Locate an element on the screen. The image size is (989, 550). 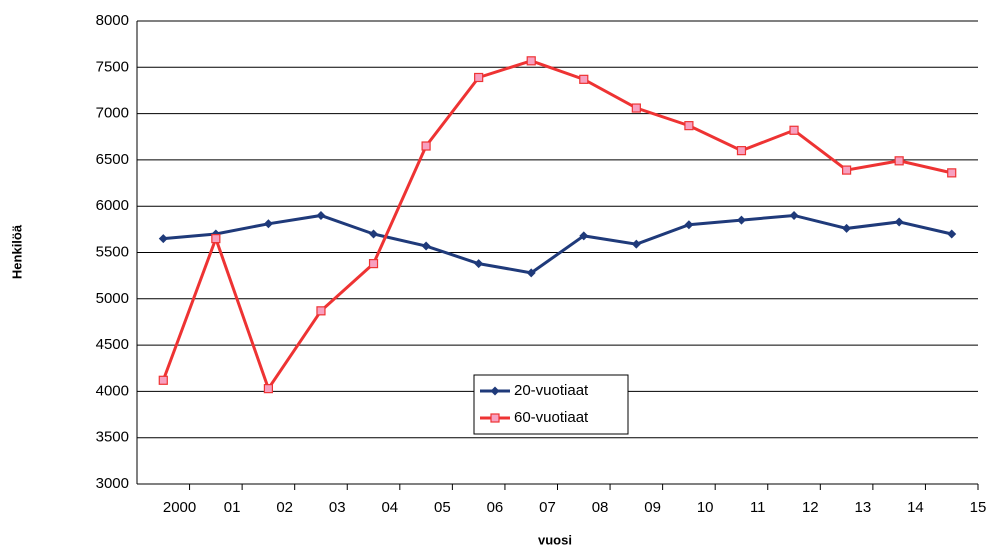
x-tick-label: 05 is located at coordinates (442, 507).